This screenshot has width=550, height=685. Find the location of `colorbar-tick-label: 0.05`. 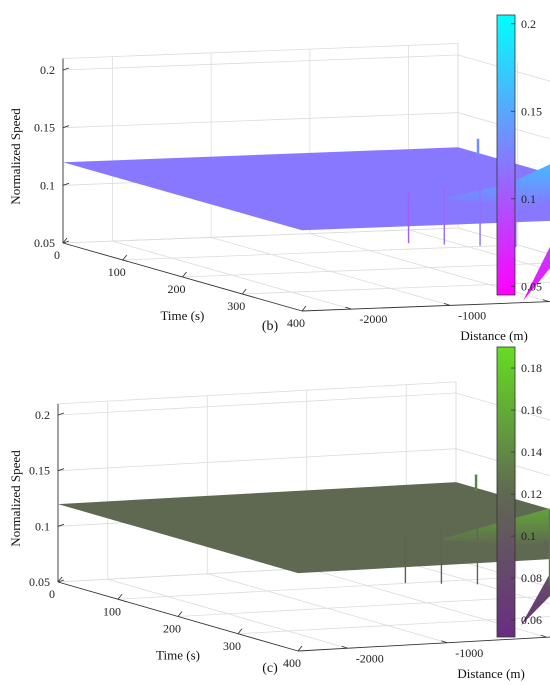

colorbar-tick-label: 0.05 is located at coordinates (531, 286).